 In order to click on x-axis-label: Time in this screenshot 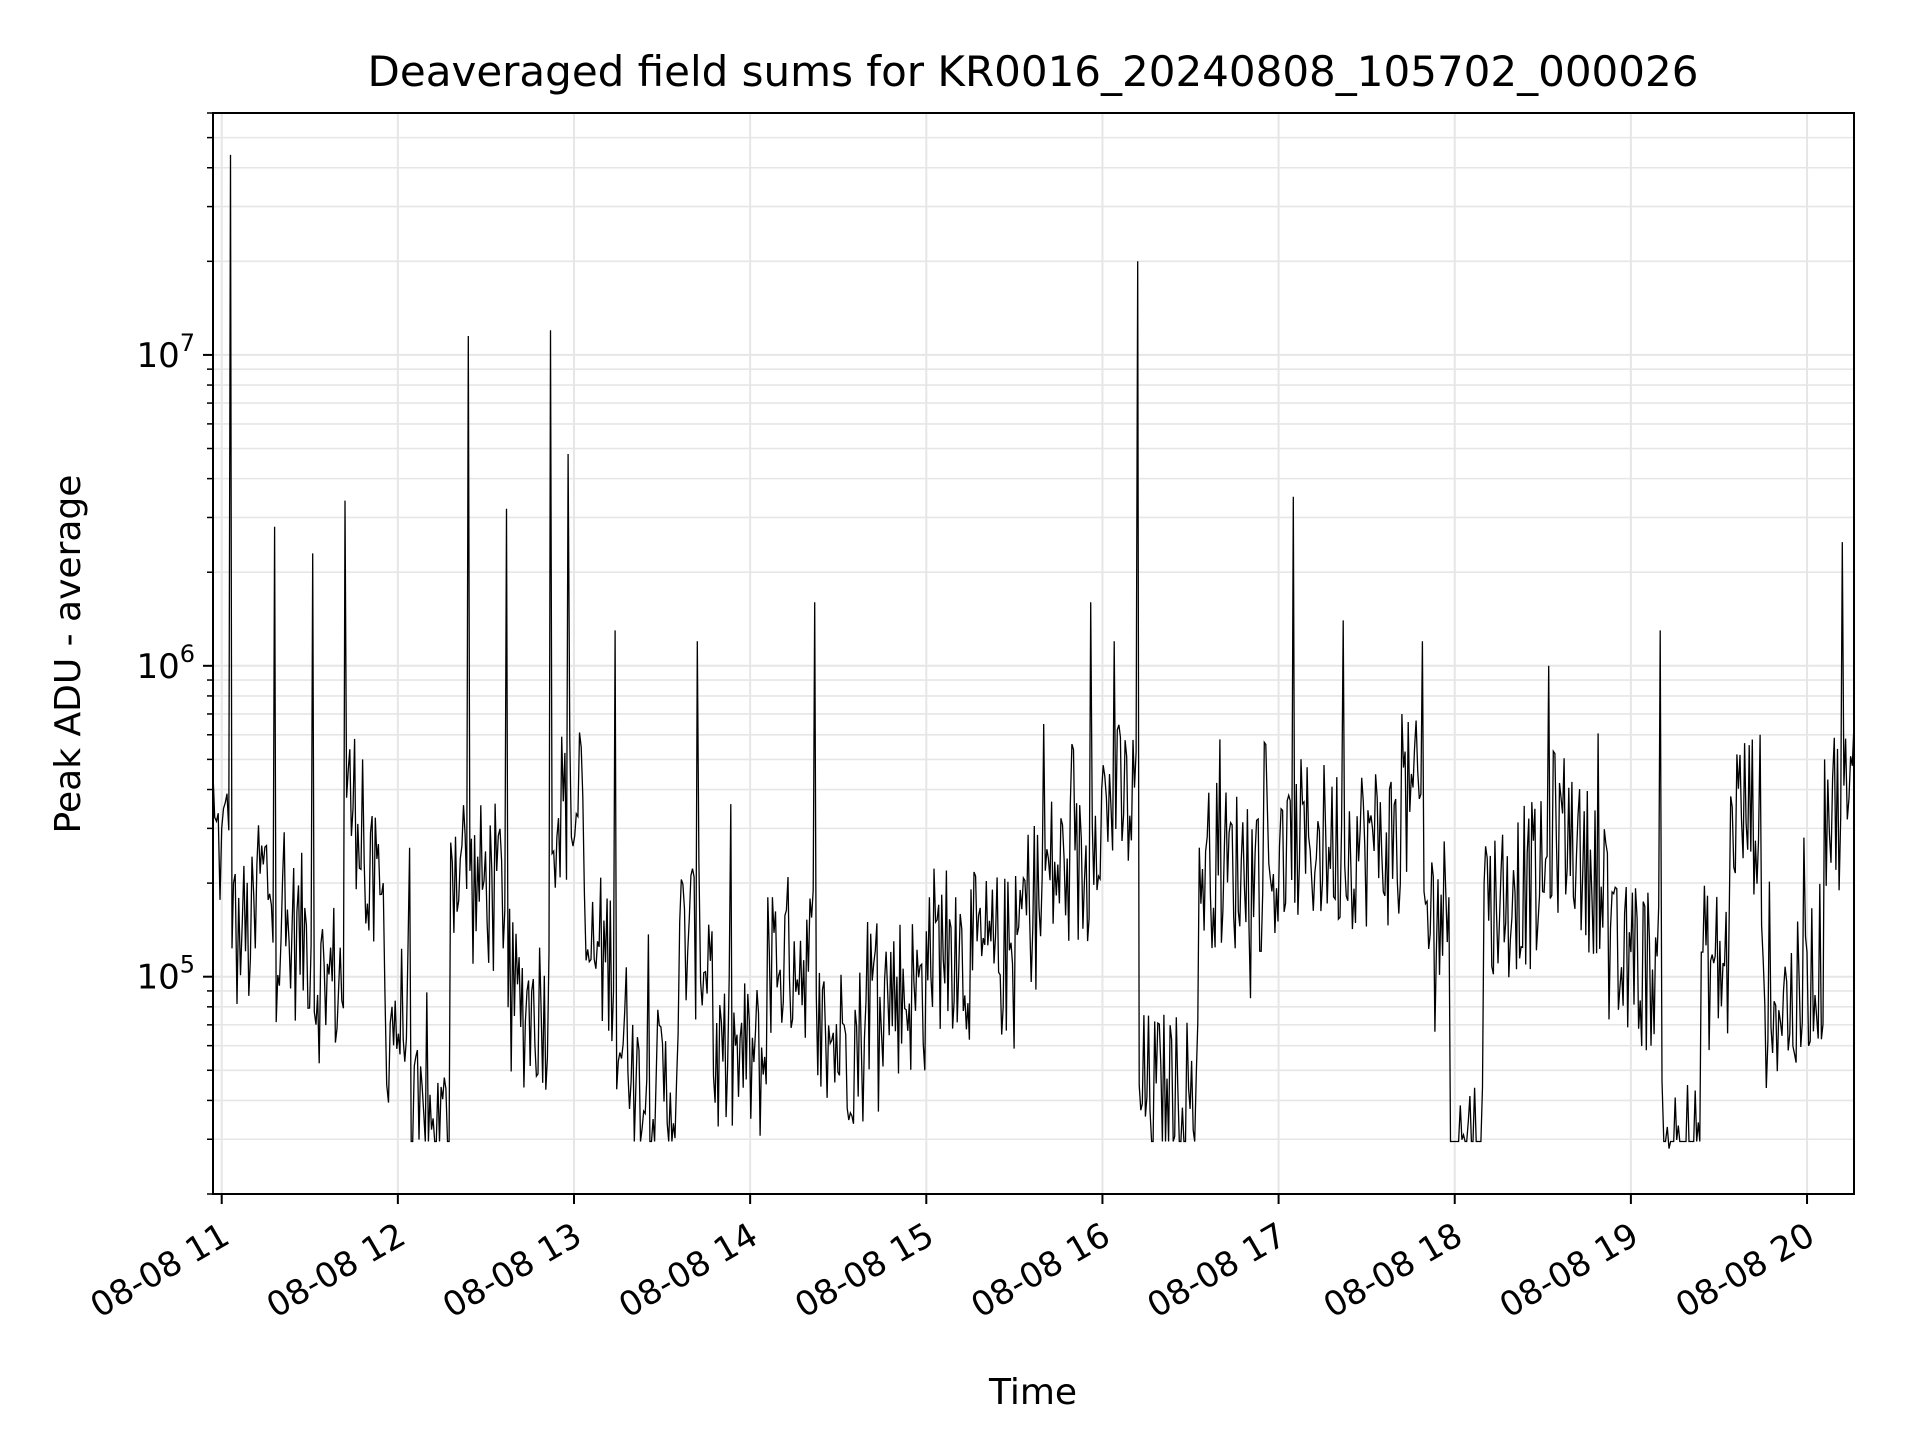, I will do `click(1032, 1392)`.